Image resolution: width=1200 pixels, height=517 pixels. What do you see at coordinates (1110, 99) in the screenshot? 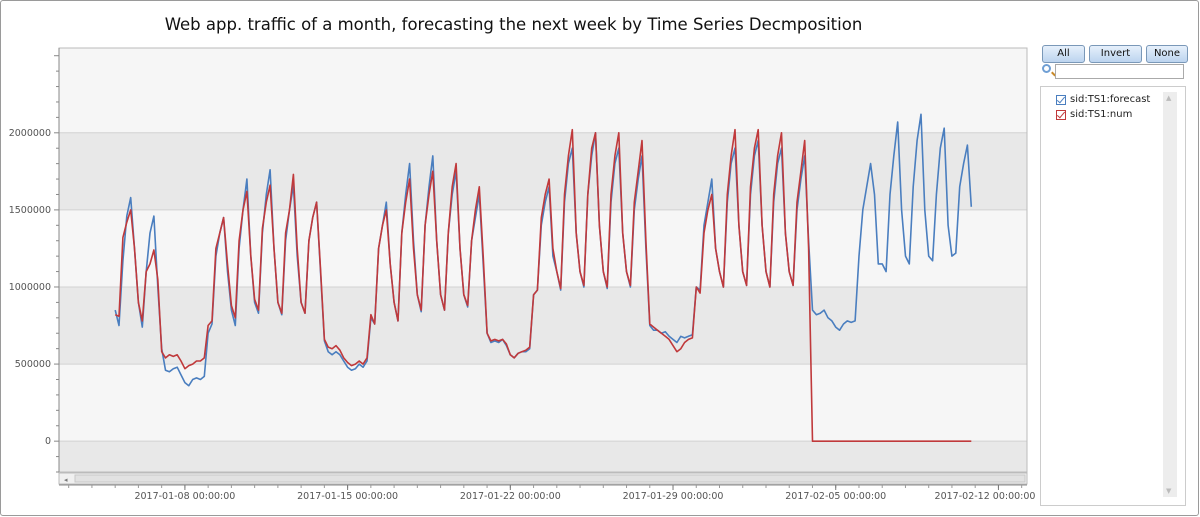
I see `legend-label: sid:TS1:forecast` at bounding box center [1110, 99].